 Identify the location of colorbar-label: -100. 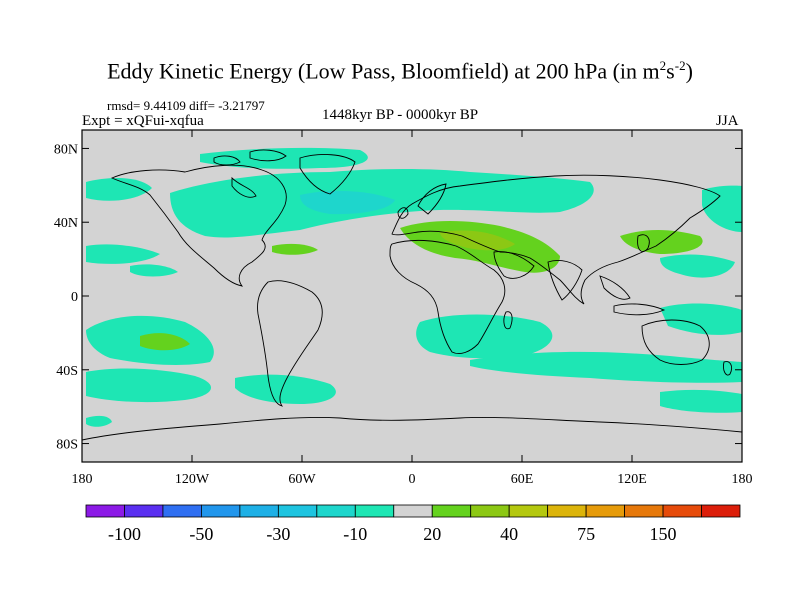
(124, 534).